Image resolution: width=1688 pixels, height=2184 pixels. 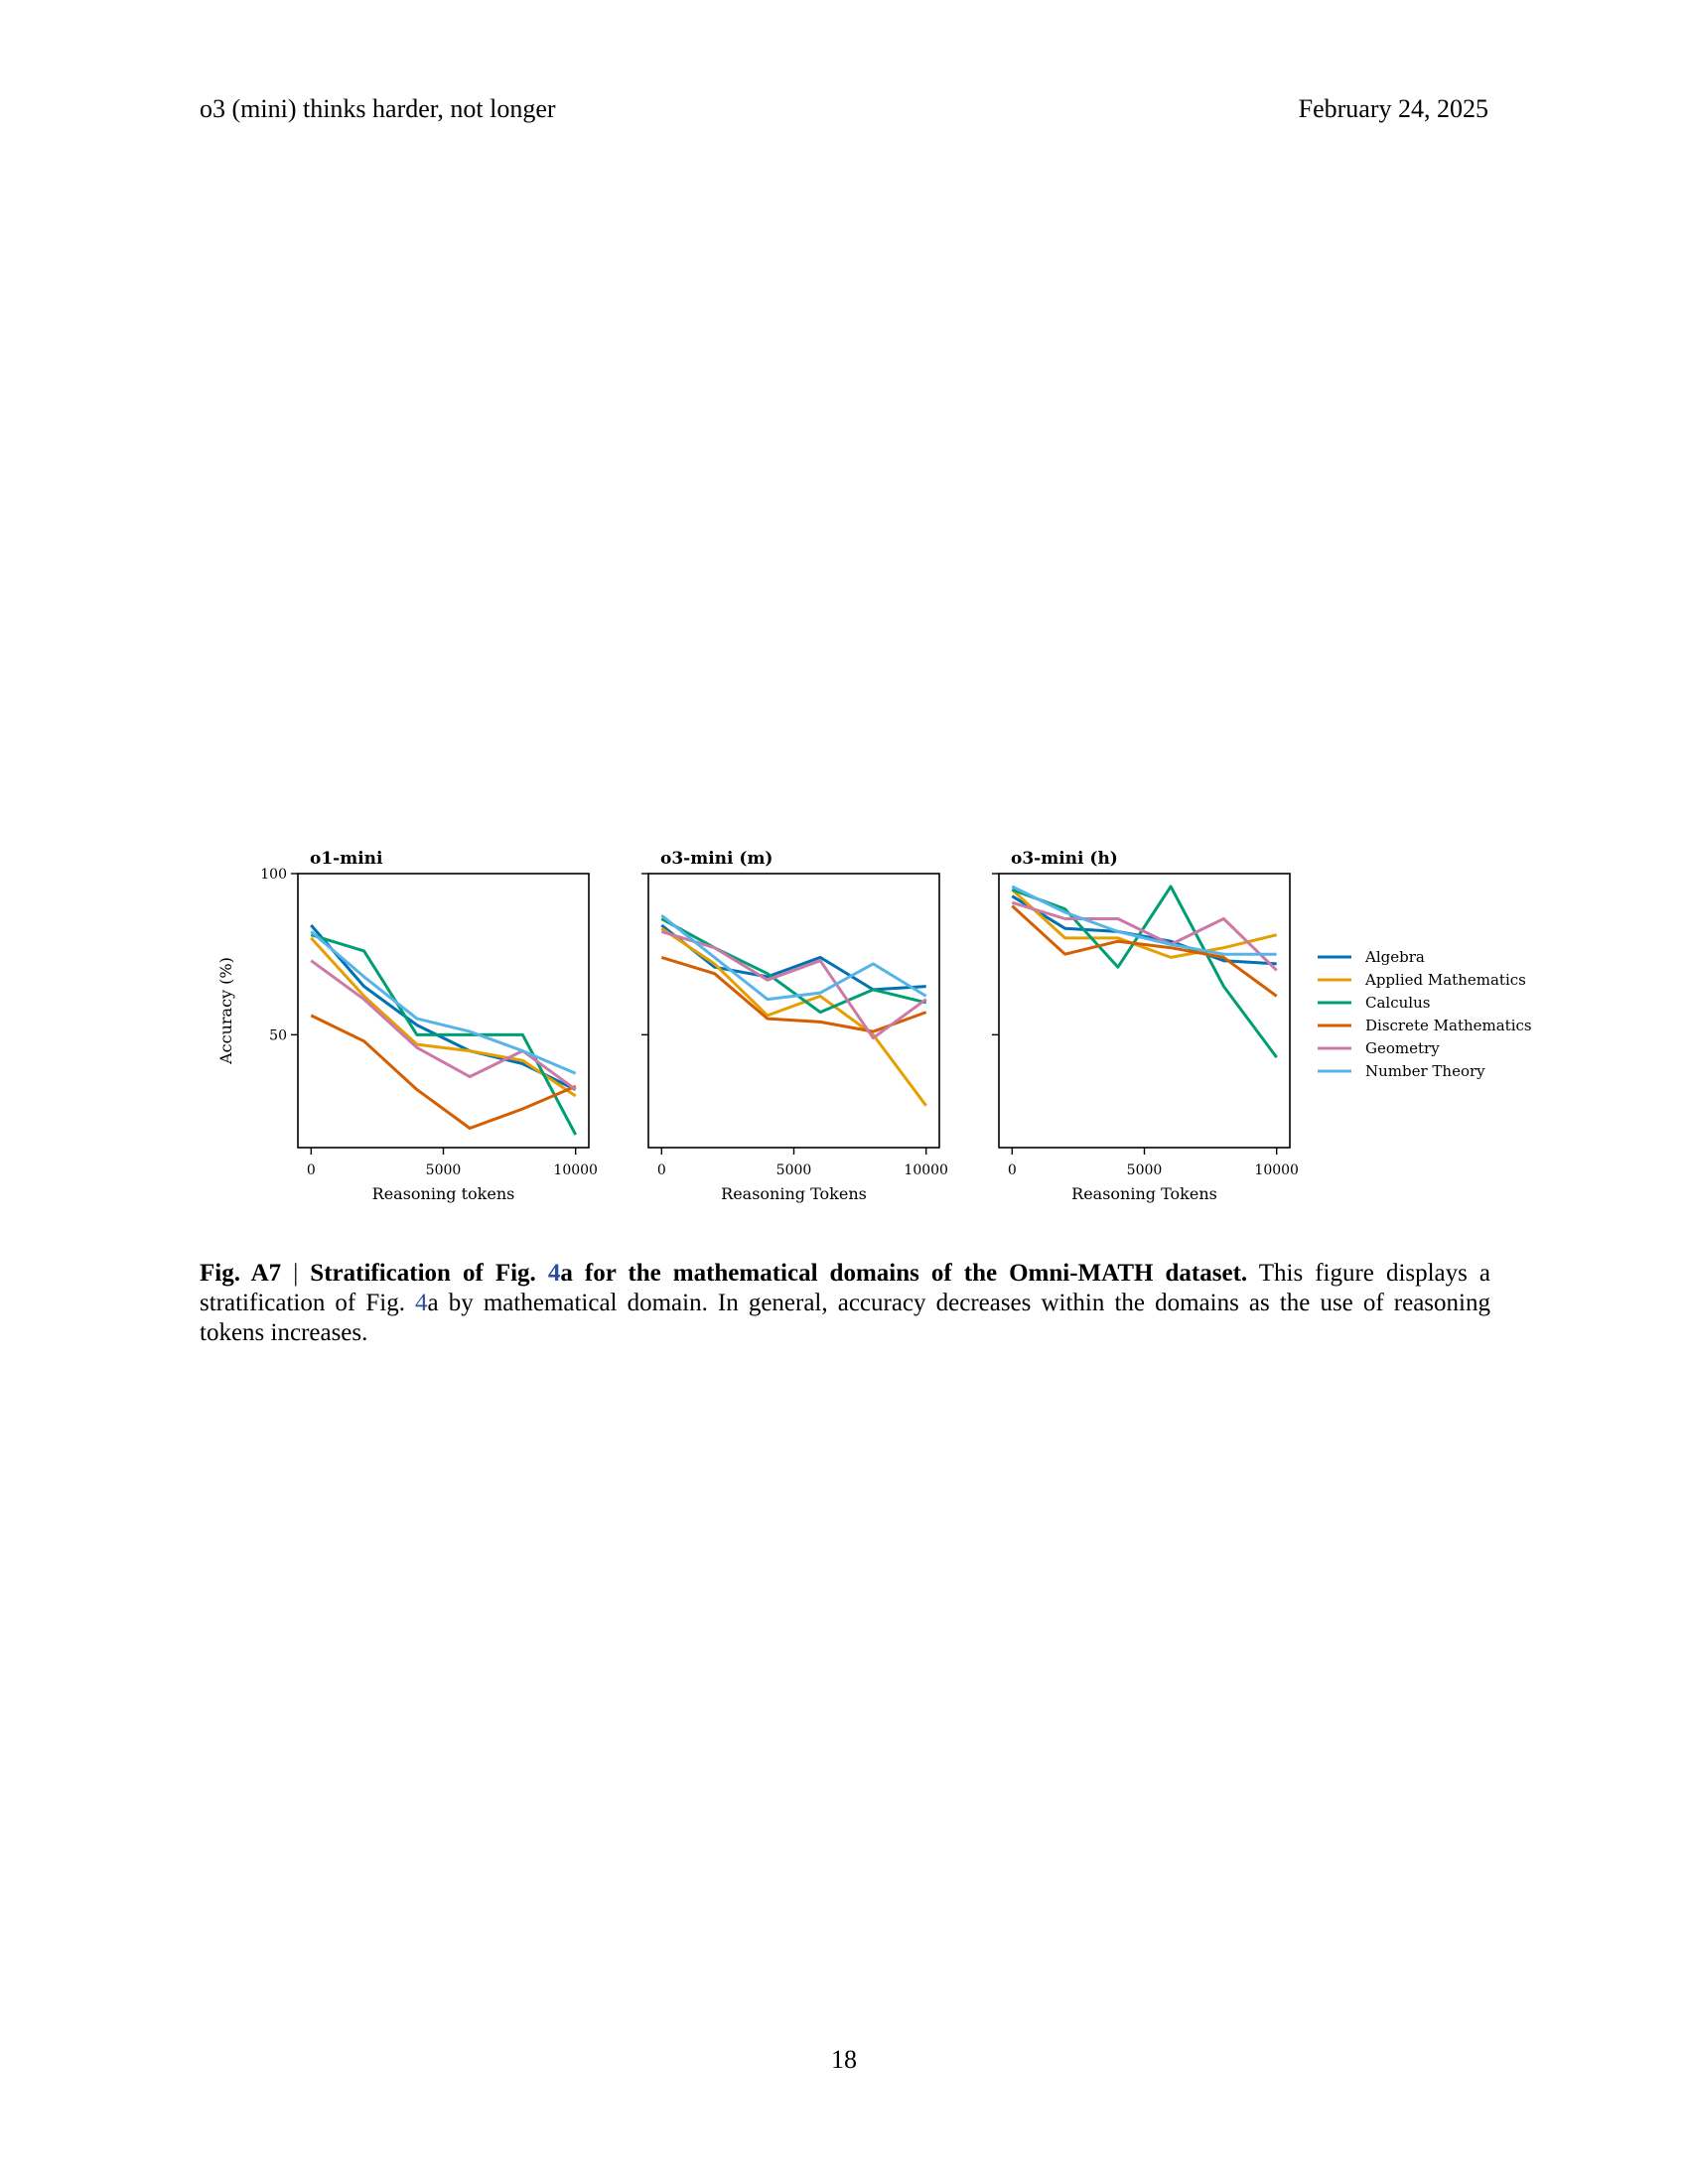 I want to click on panel-2-line-calculus, so click(x=793, y=966).